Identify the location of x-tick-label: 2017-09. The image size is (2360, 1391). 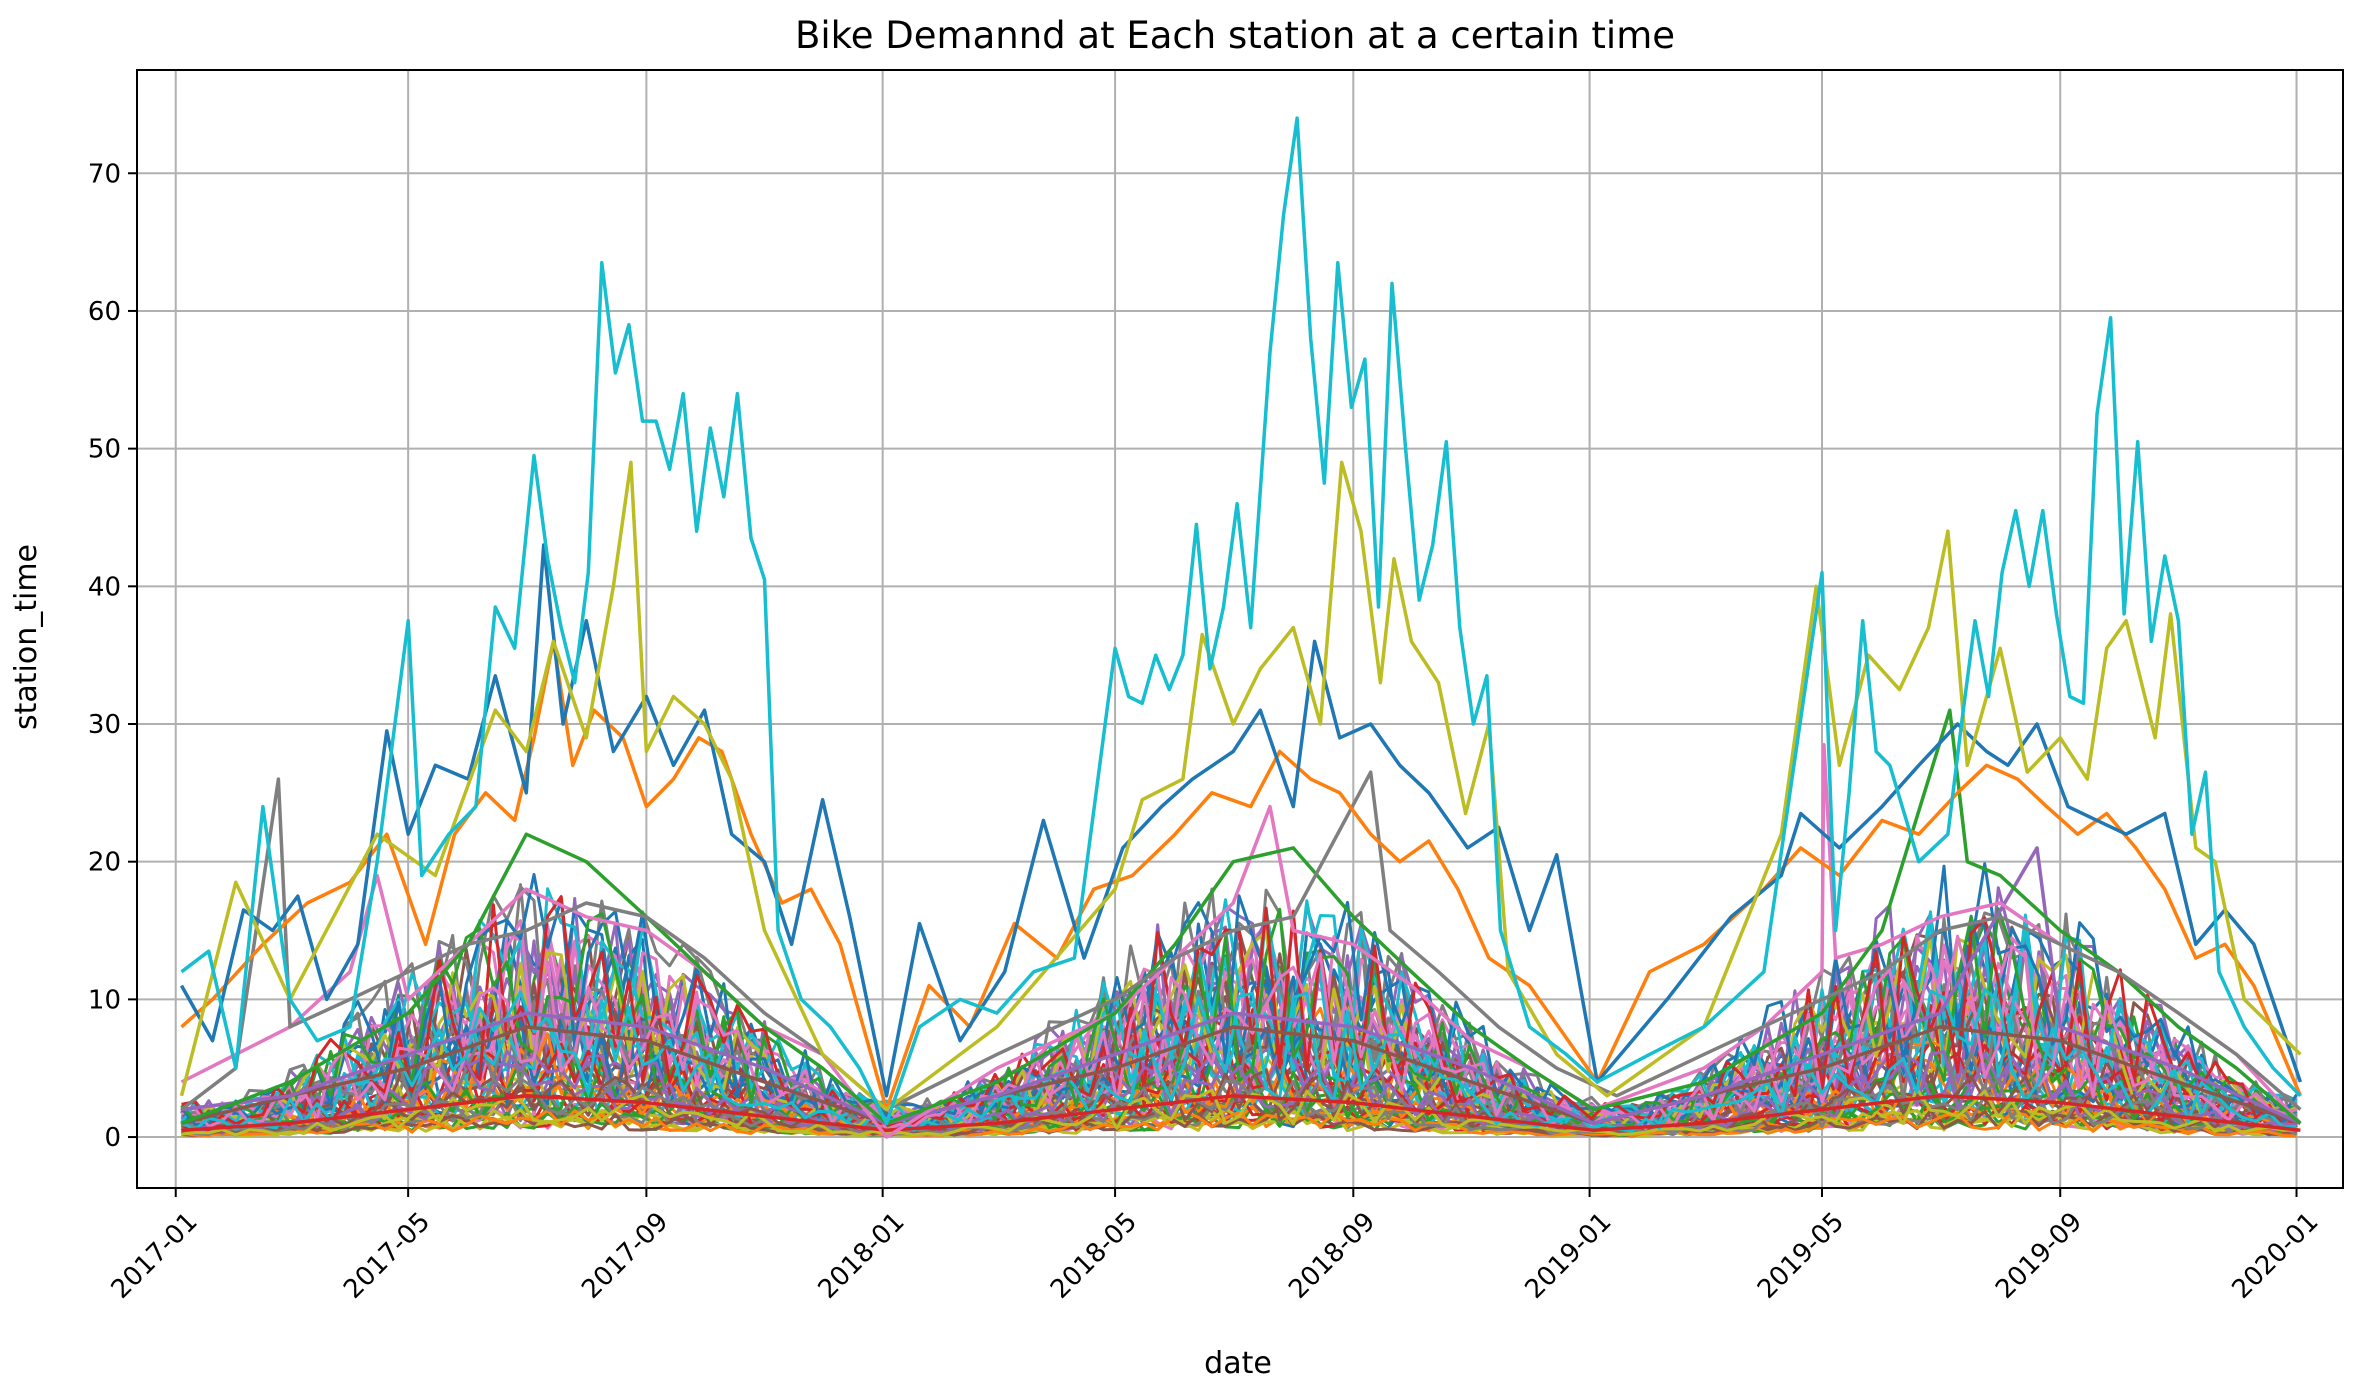
(625, 1256).